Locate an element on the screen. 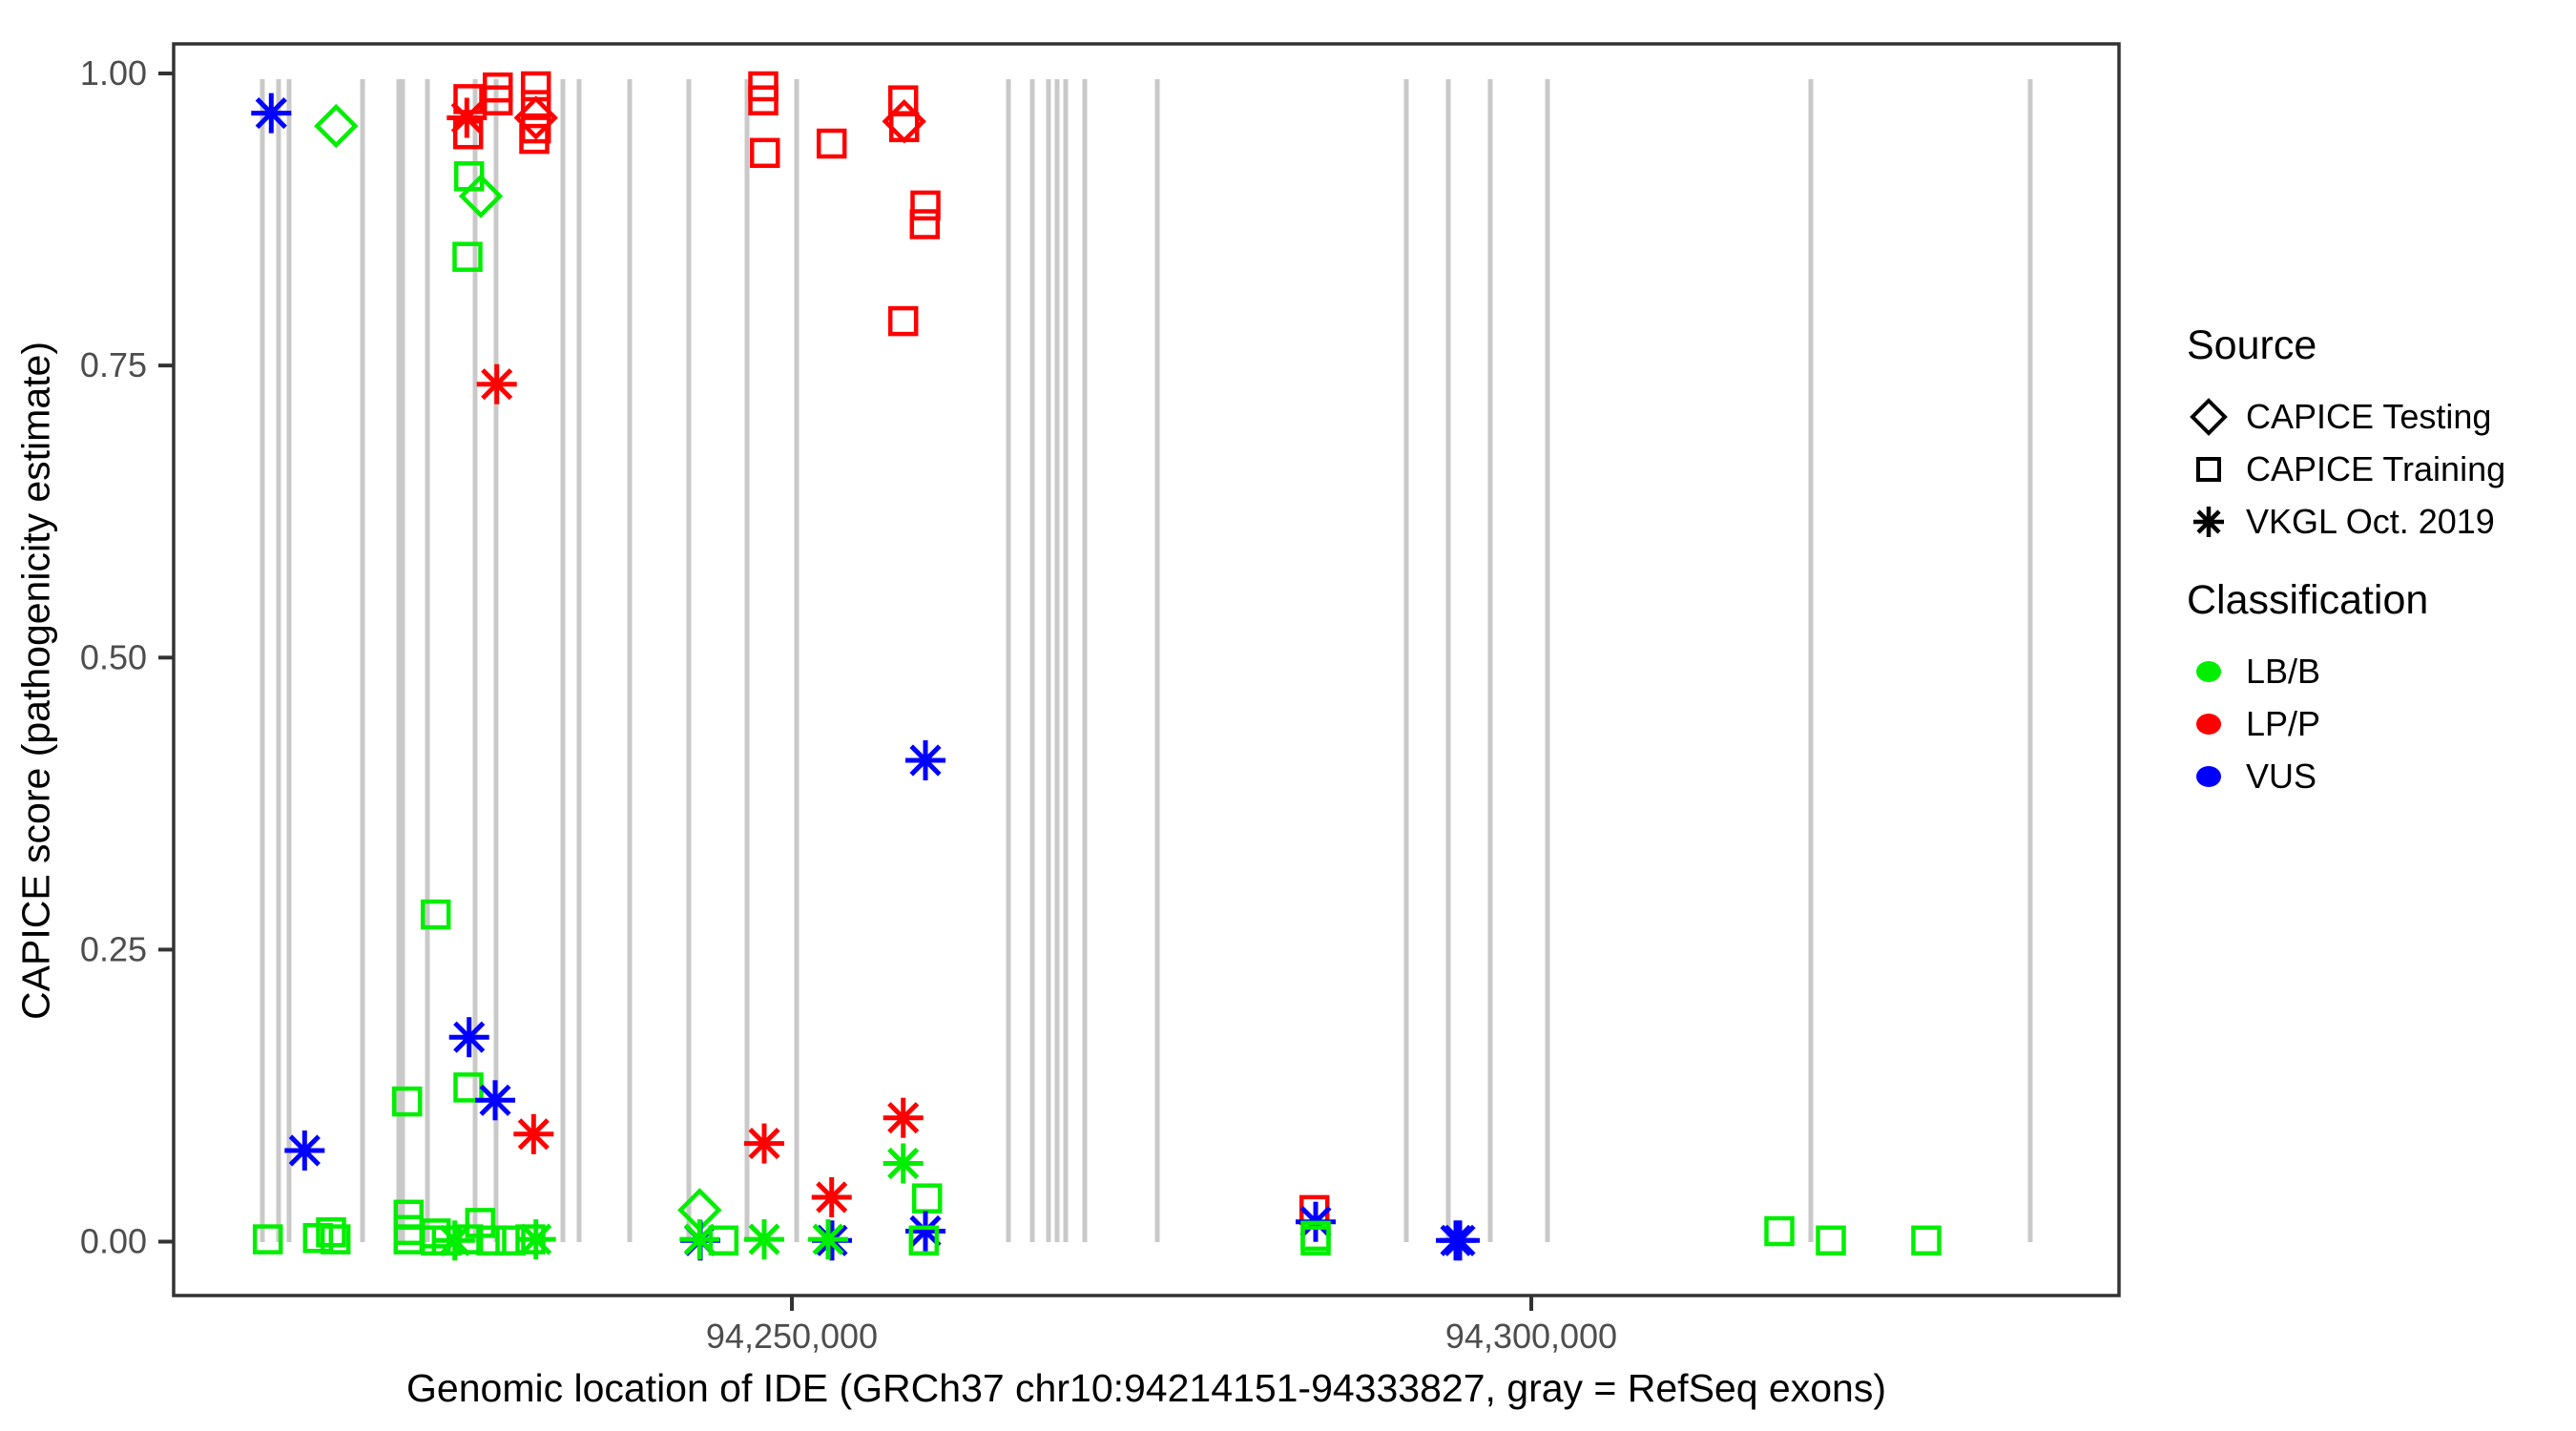  y-tick-label: 0.00 is located at coordinates (113, 1241).